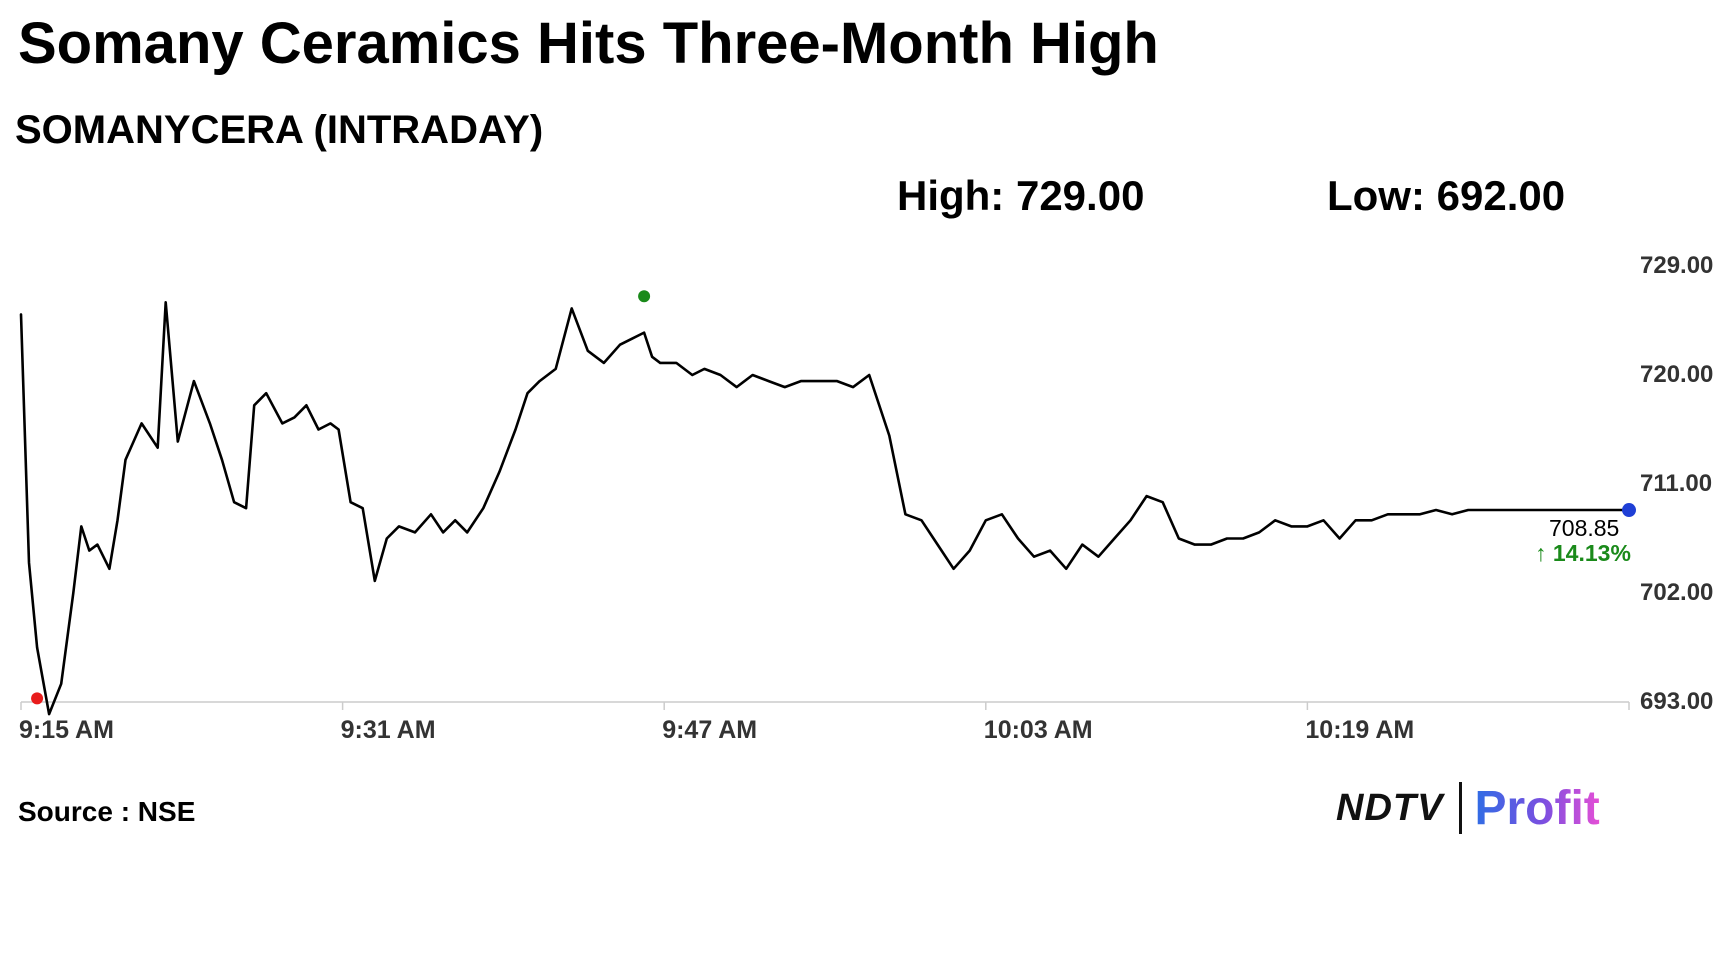 Image resolution: width=1728 pixels, height=972 pixels. What do you see at coordinates (588, 43) in the screenshot?
I see `chart-title: Somany Ceramics Hits Three-Month High` at bounding box center [588, 43].